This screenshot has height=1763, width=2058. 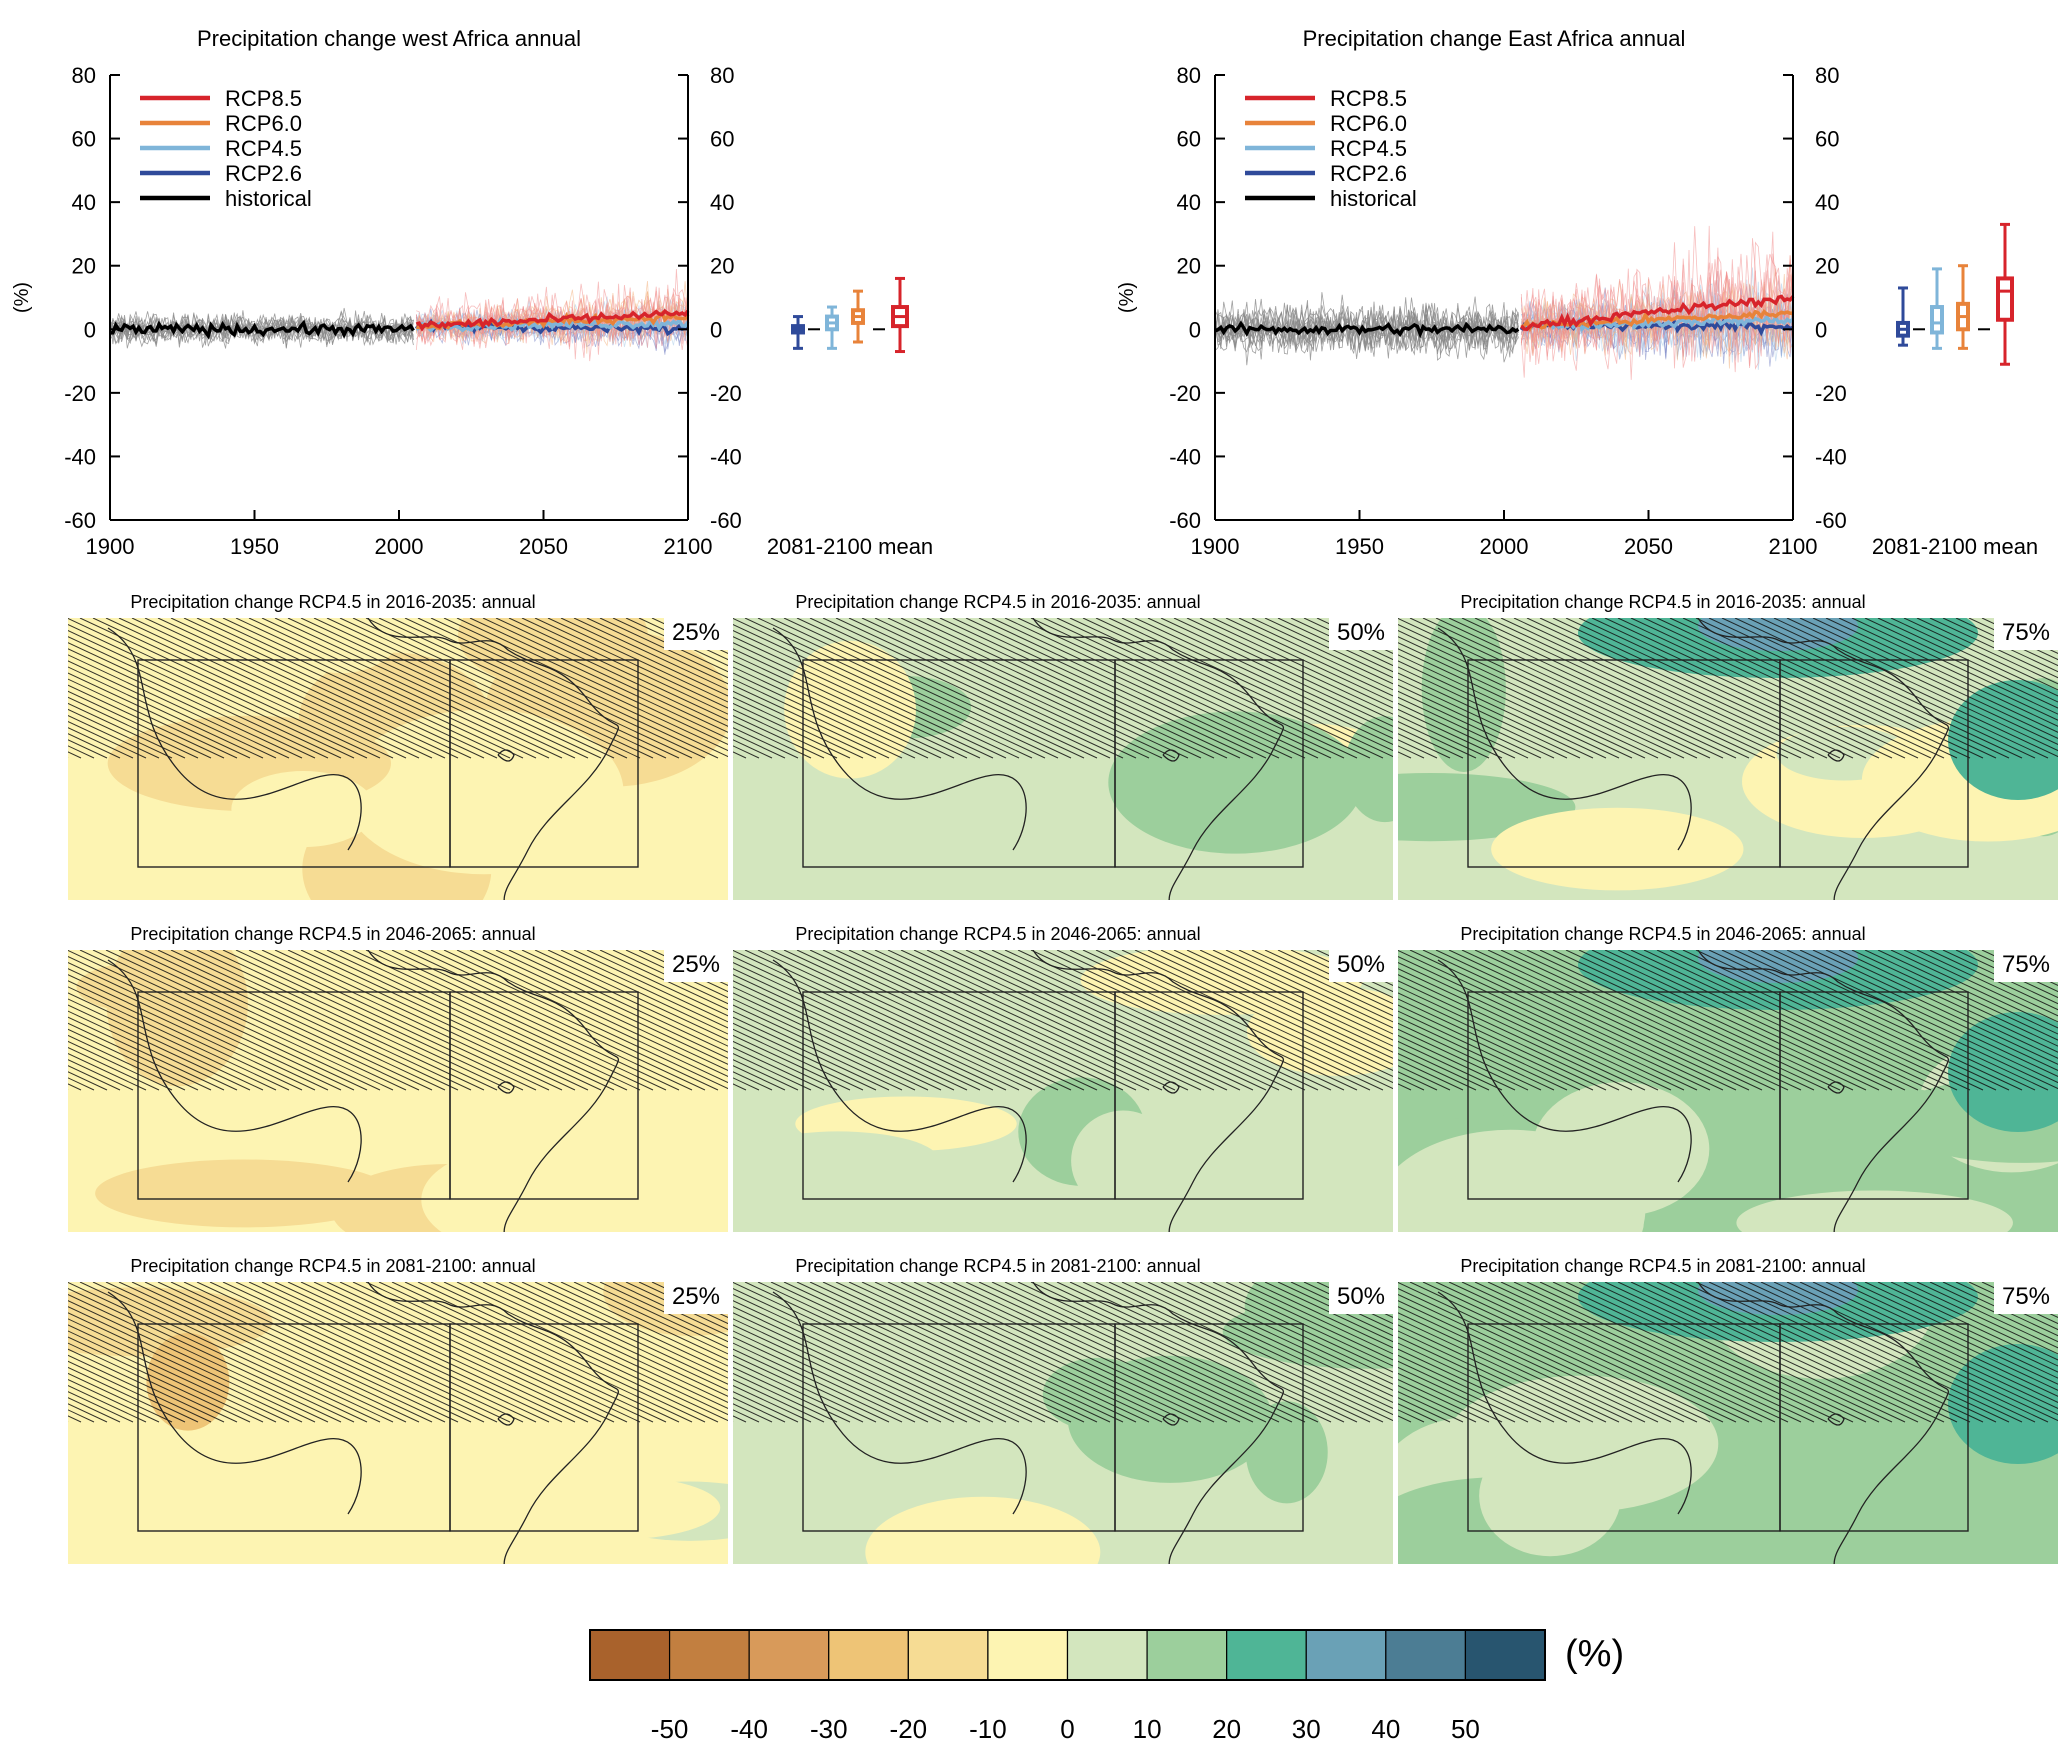 I want to click on map-anomaly, so click(x=244, y=1193).